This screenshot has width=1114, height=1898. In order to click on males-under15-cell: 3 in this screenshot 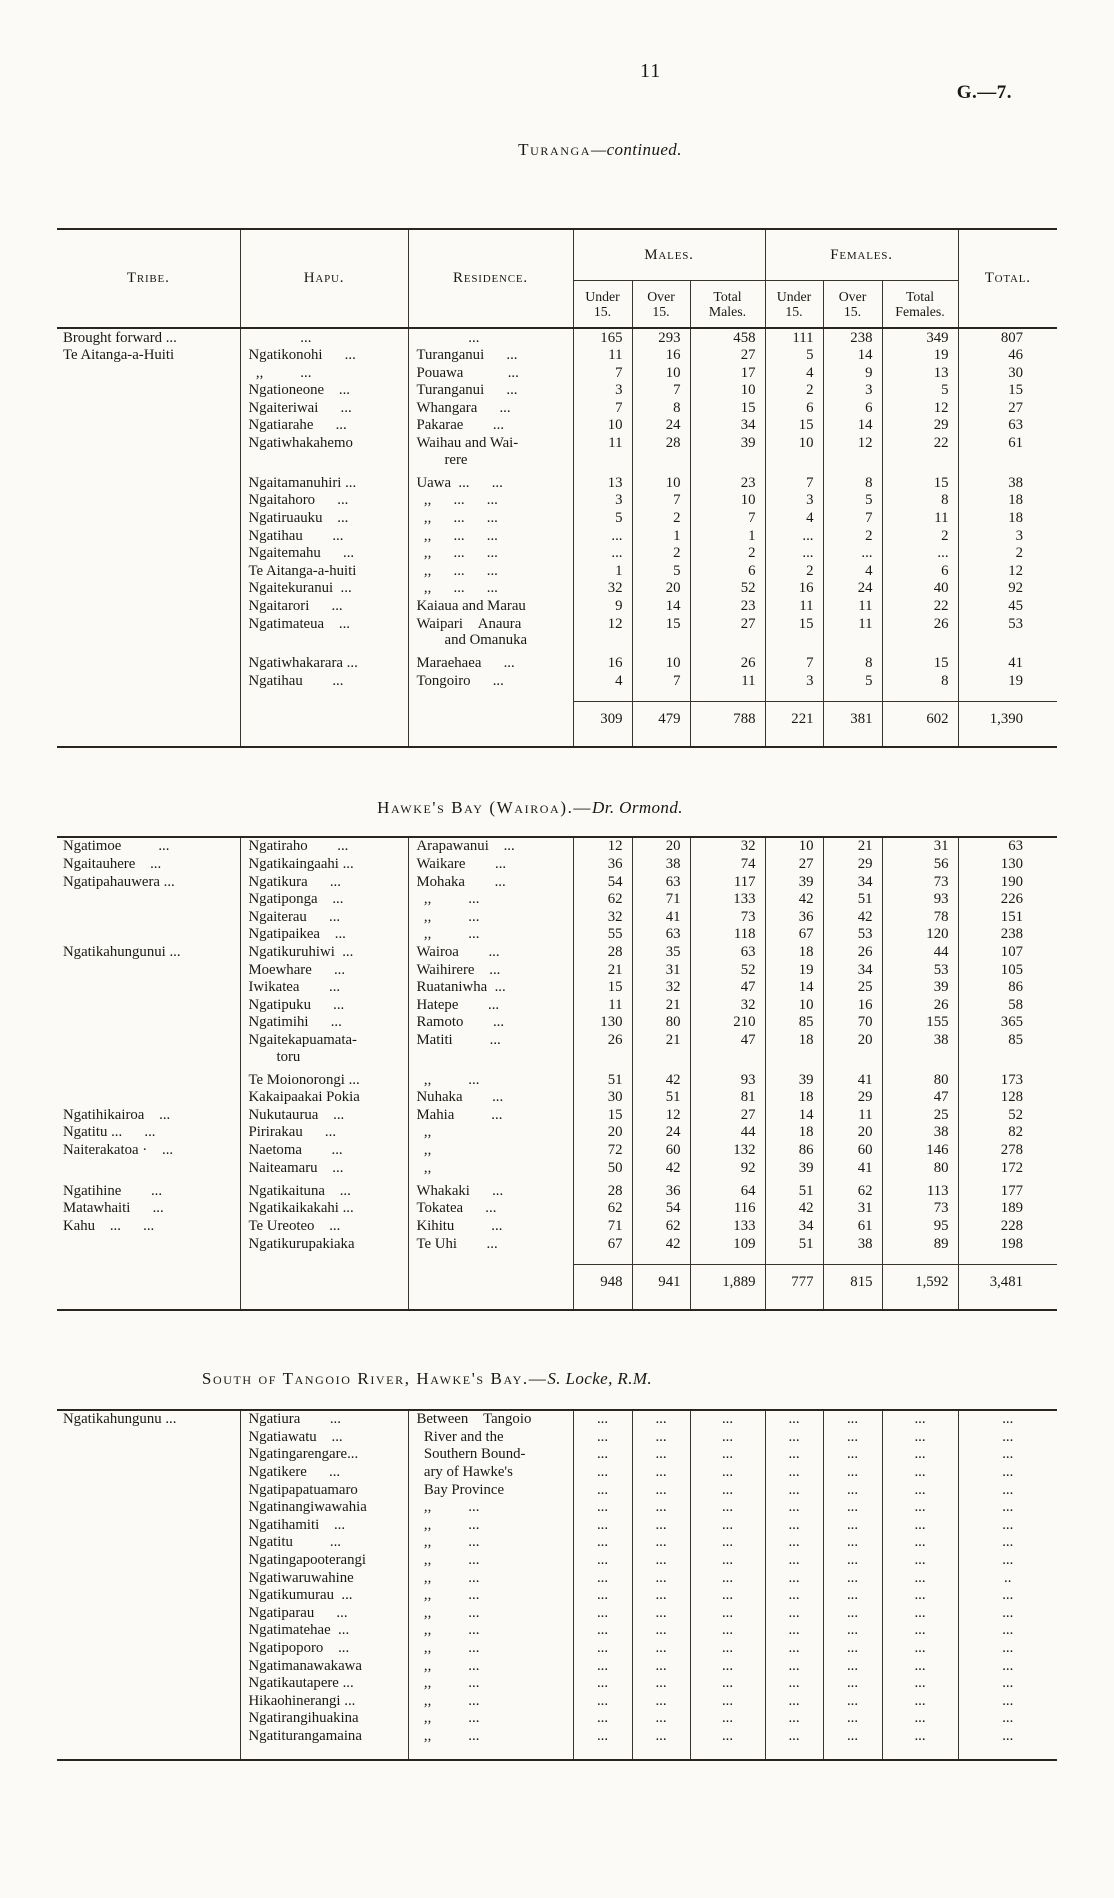, I will do `click(602, 390)`.